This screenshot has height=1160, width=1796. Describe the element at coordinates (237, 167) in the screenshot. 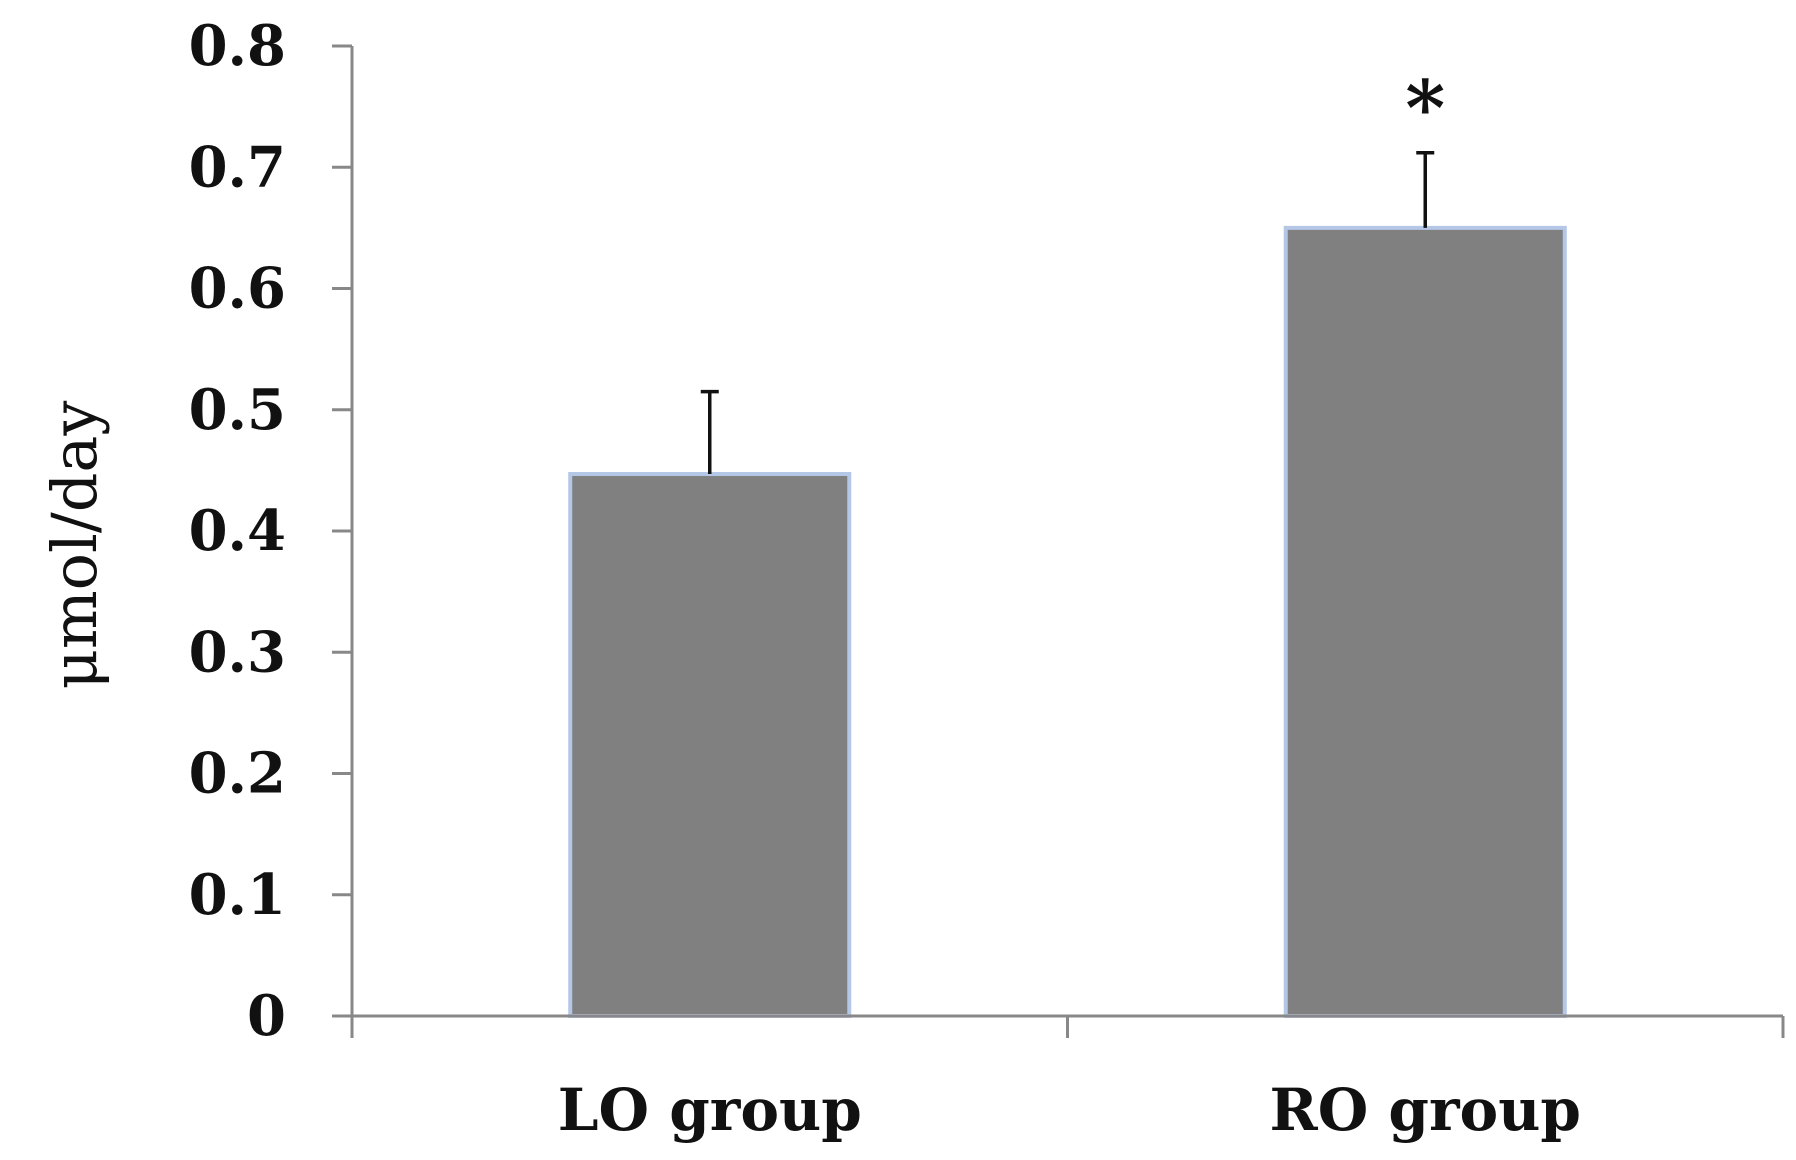

I see `y-tick-label: 0.7` at that location.